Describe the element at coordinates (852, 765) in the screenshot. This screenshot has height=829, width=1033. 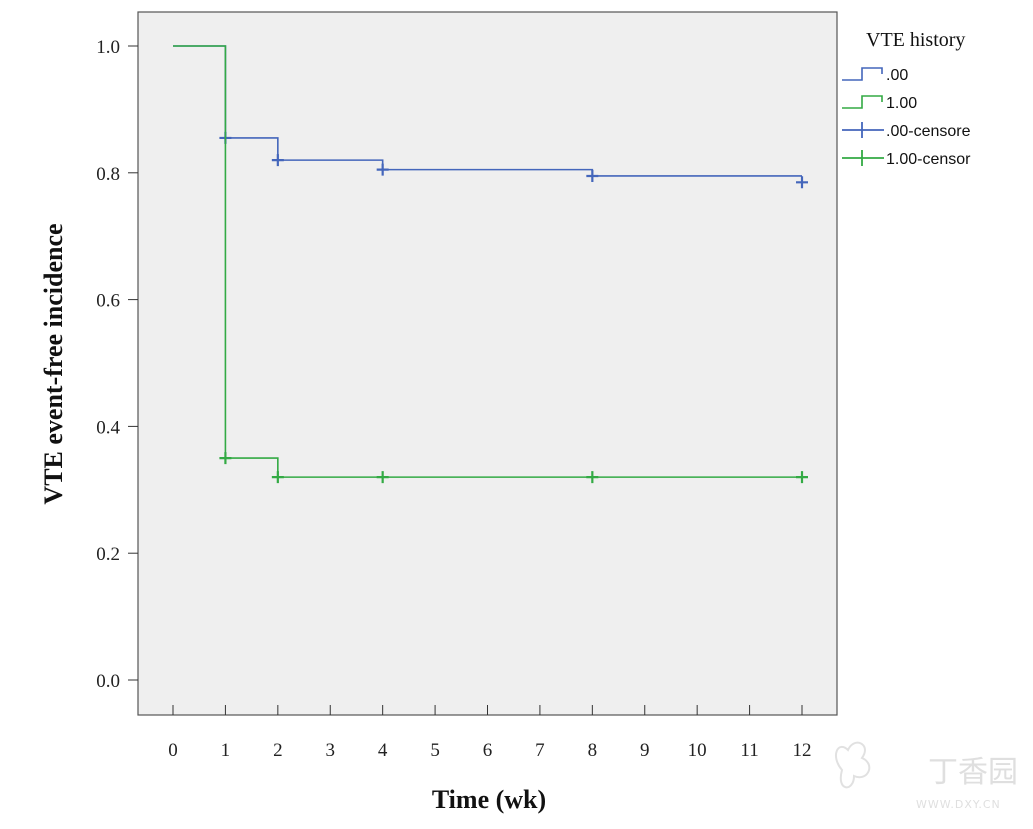
I see `watermark-flower-icon` at that location.